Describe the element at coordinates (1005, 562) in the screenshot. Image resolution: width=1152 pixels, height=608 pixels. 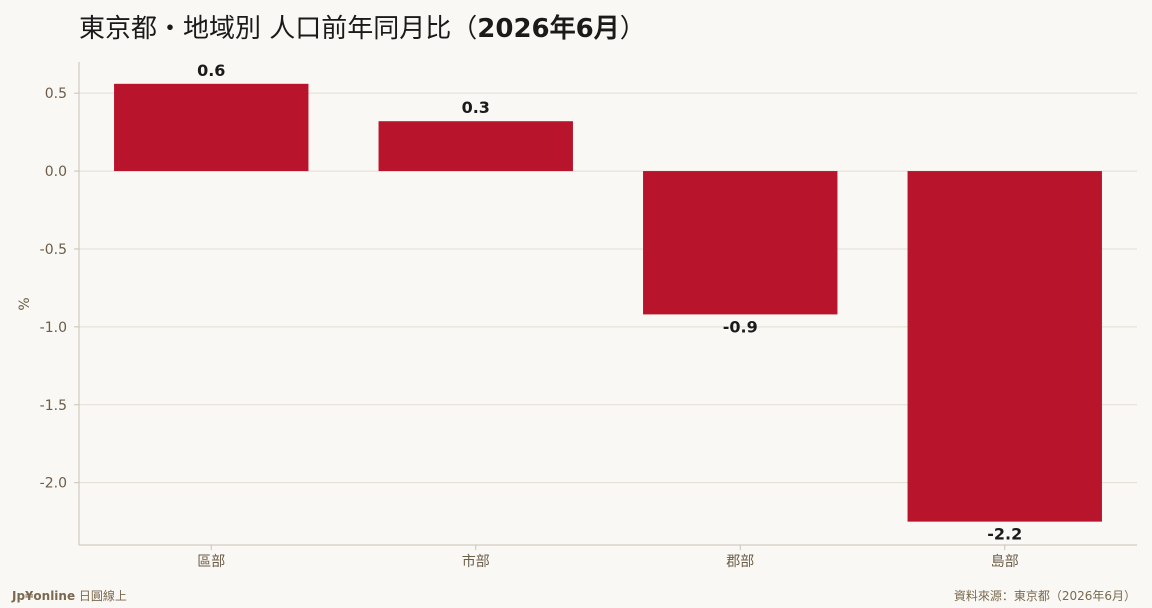
I see `x-tick-label: 島部` at that location.